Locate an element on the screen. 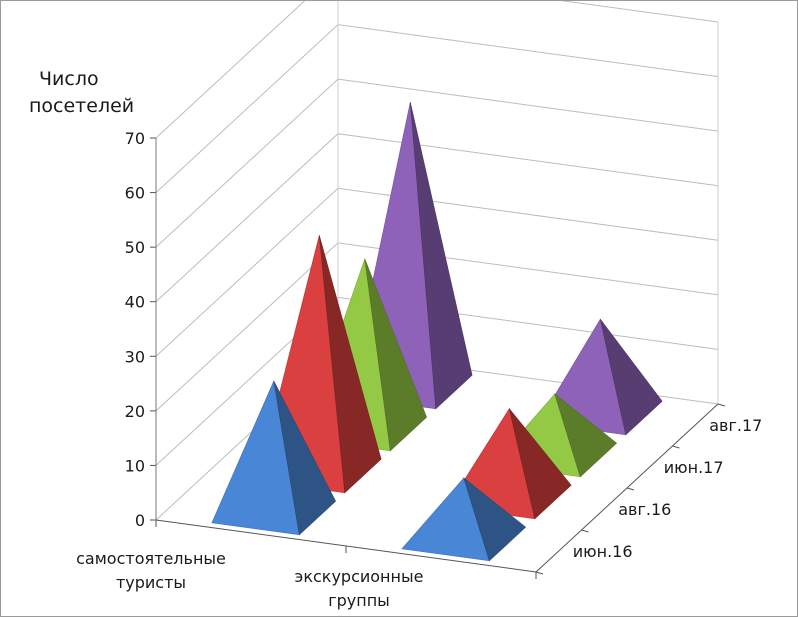  series-label: июн.17 is located at coordinates (694, 467).